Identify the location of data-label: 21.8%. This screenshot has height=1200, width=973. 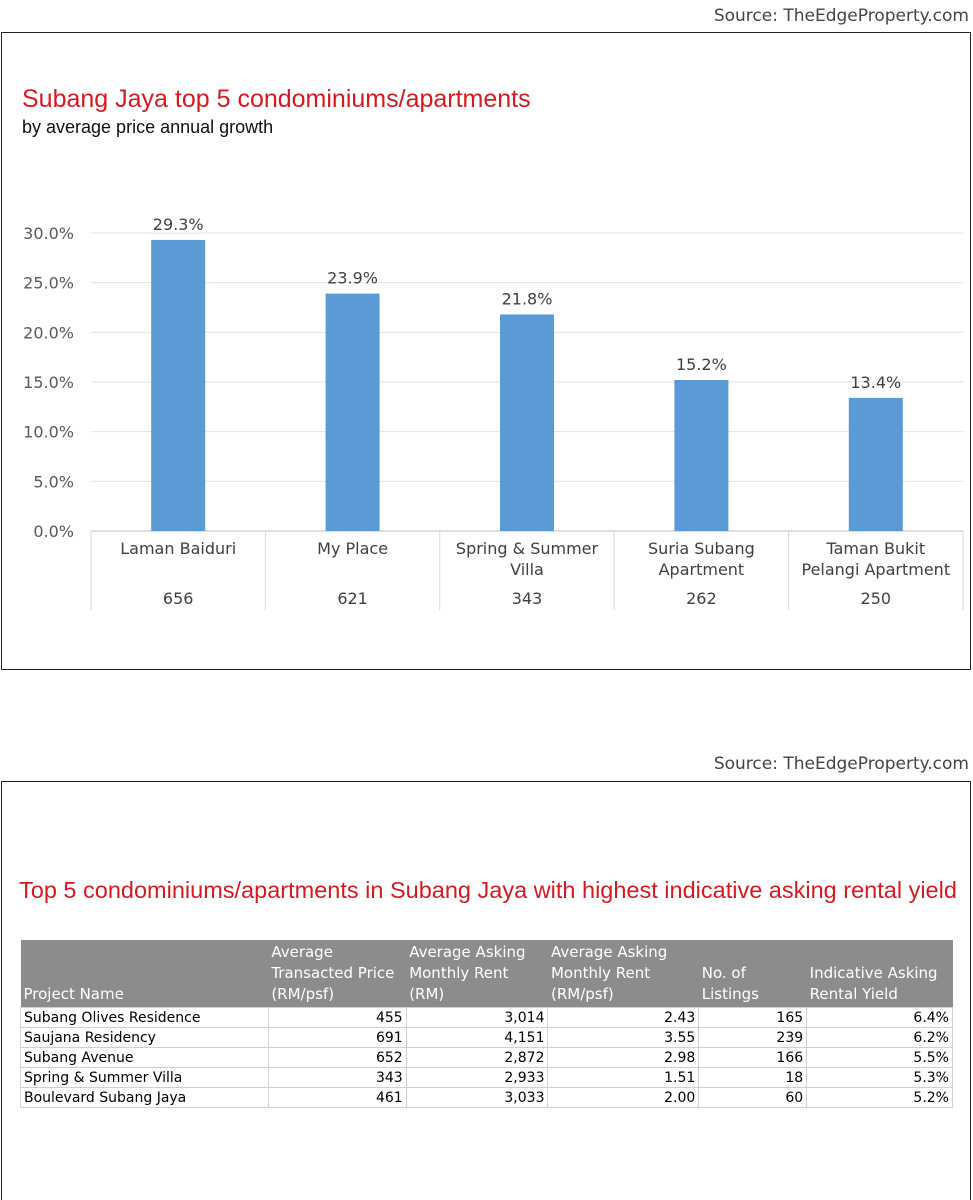
(527, 298).